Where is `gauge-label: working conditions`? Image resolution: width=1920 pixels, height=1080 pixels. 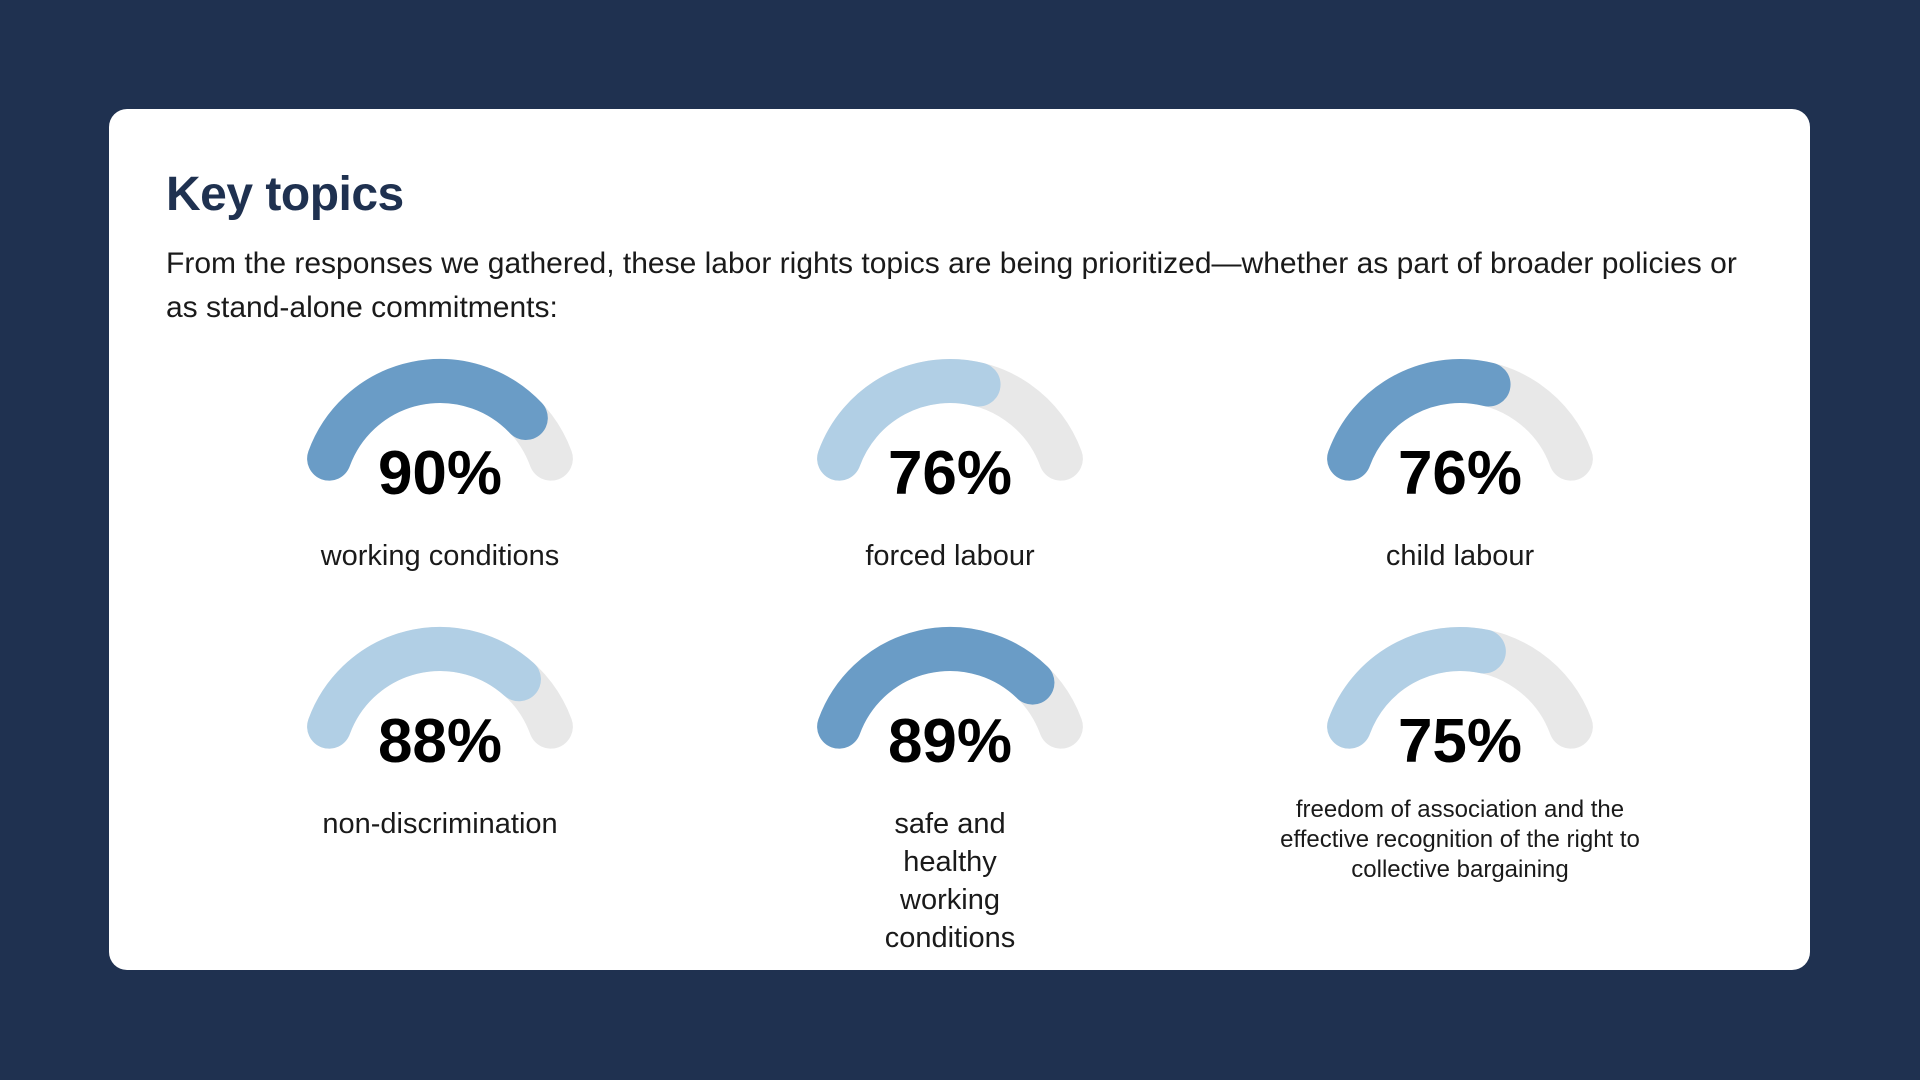 gauge-label: working conditions is located at coordinates (440, 556).